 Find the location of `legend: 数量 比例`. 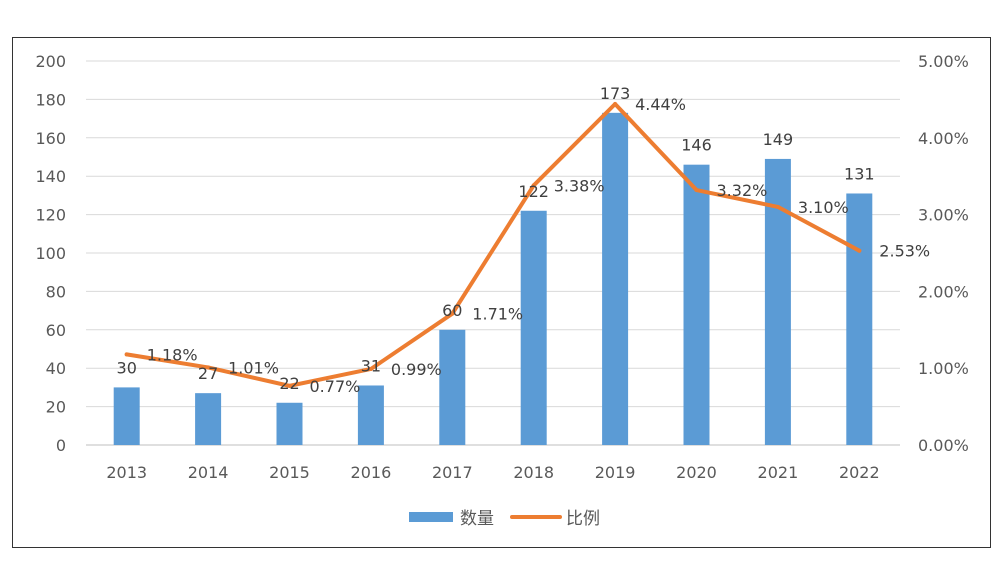

legend: 数量 比例 is located at coordinates (504, 519).